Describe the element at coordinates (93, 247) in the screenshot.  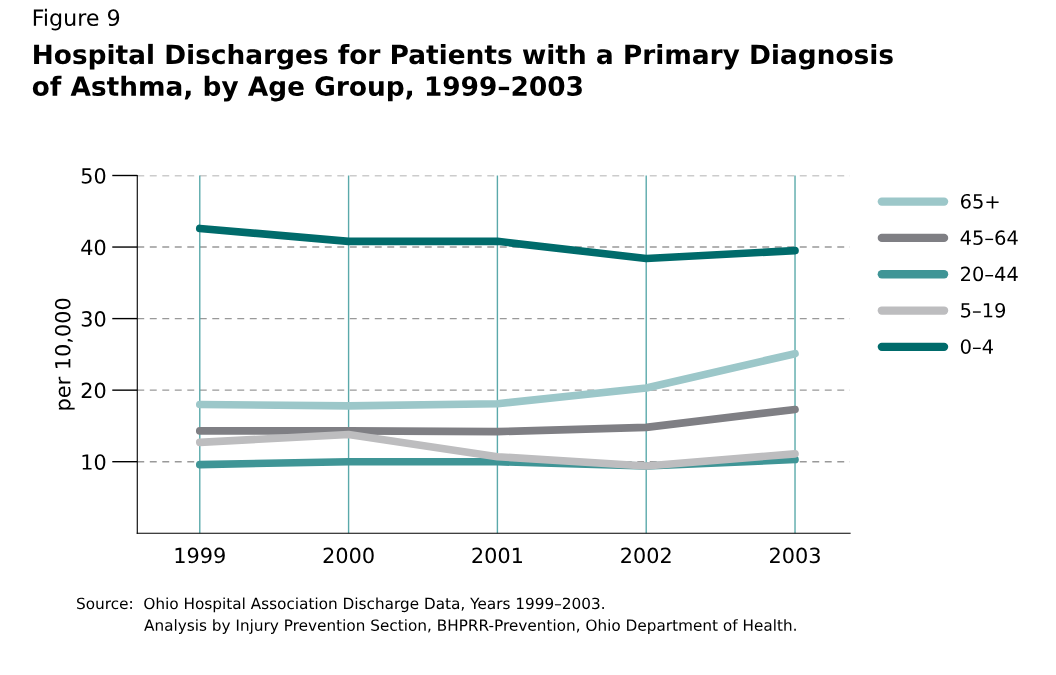
I see `y-tick-label: 40` at that location.